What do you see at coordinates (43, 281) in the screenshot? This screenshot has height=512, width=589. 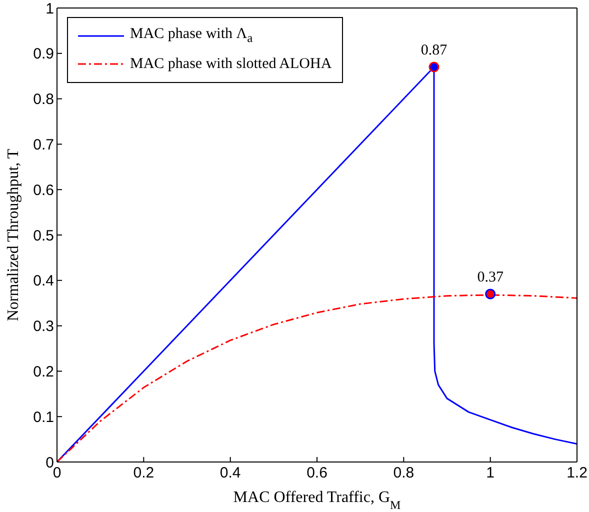 I see `y-tick-label: 0.4` at bounding box center [43, 281].